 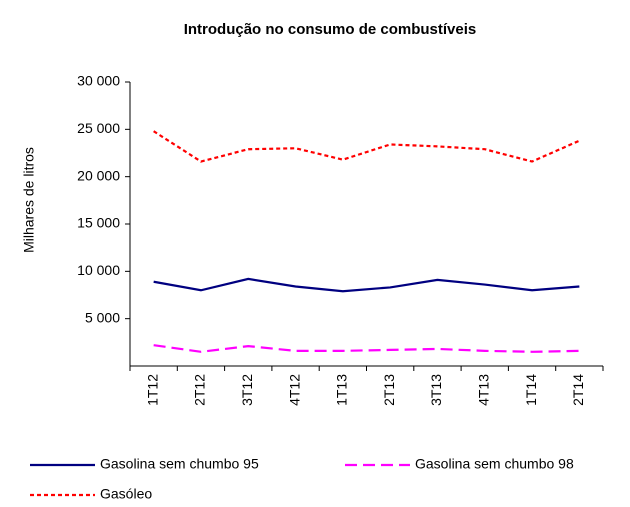 What do you see at coordinates (98, 223) in the screenshot?
I see `y-tick-label: 15 000` at bounding box center [98, 223].